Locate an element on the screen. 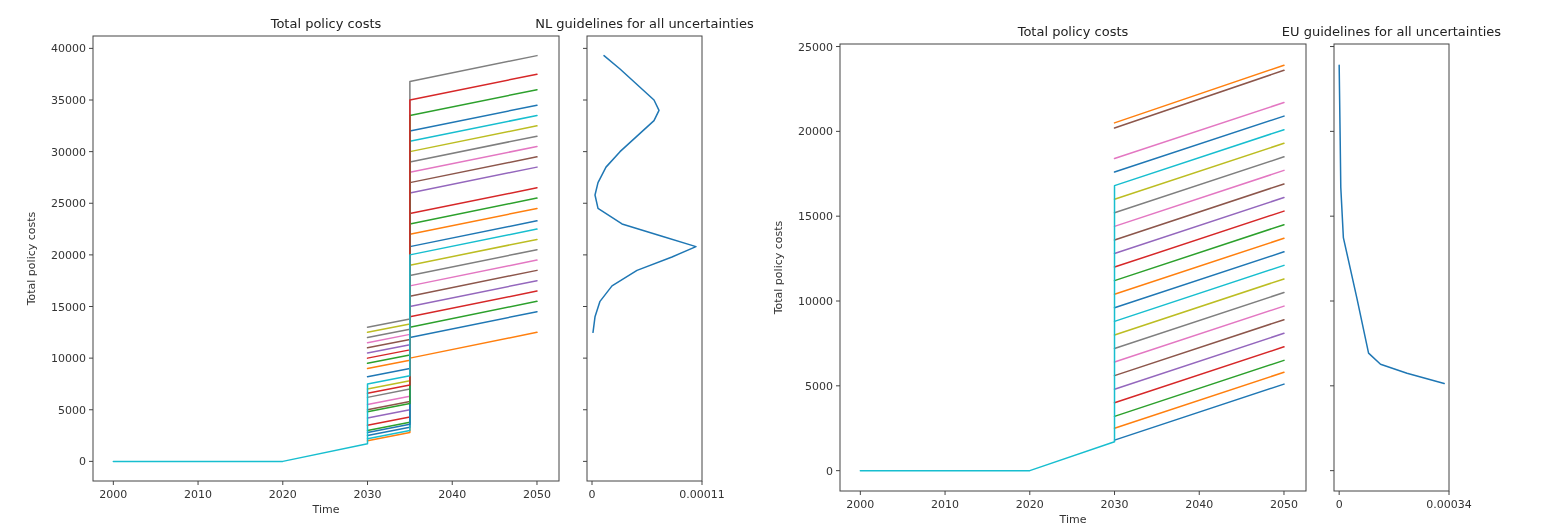 The width and height of the screenshot is (1550, 529). y-tick-label: 35000 is located at coordinates (68, 101).